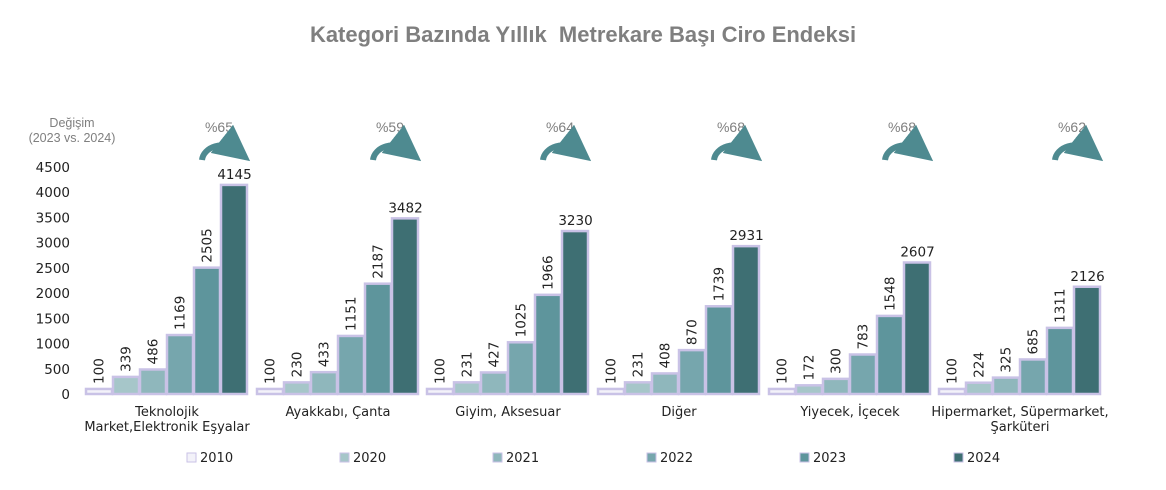 The height and width of the screenshot is (490, 1166). What do you see at coordinates (508, 412) in the screenshot?
I see `category-label: Giyim, Aksesuar` at bounding box center [508, 412].